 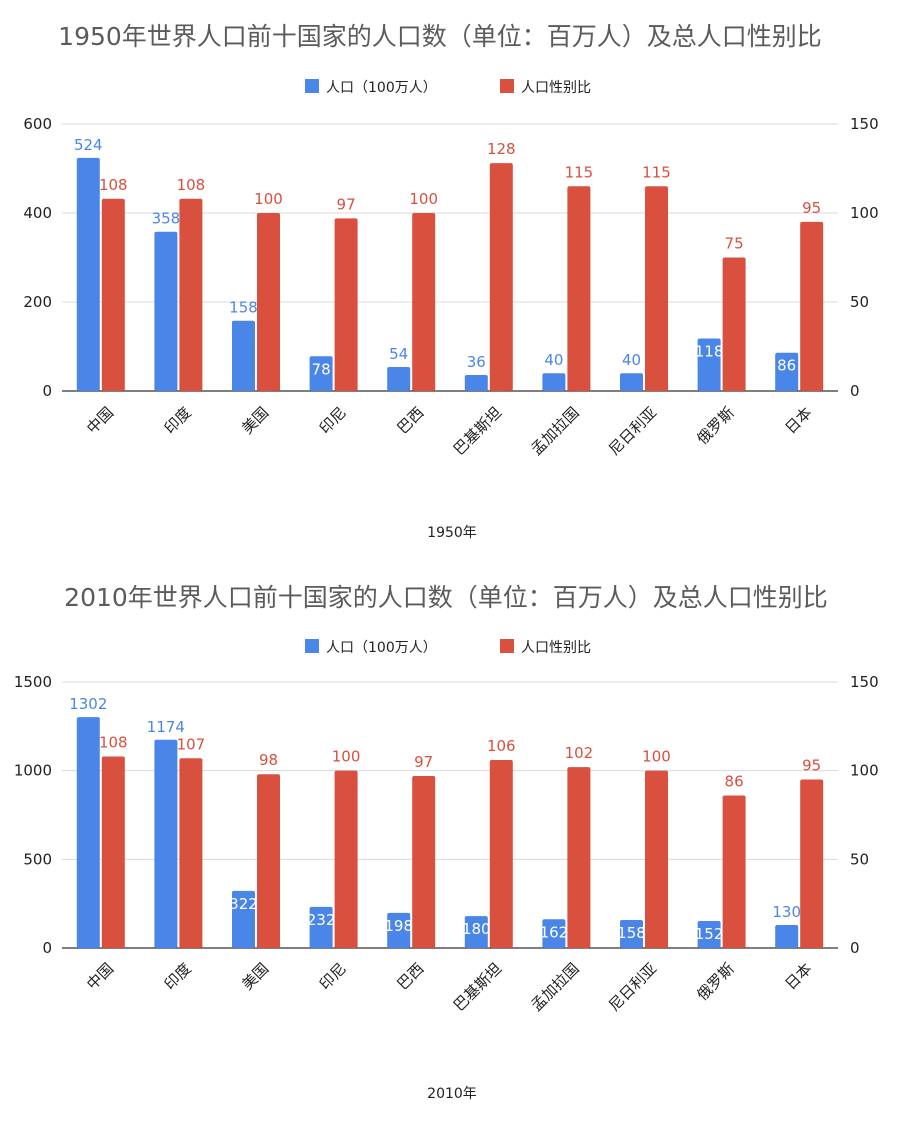 What do you see at coordinates (398, 354) in the screenshot?
I see `data-label-population: 54` at bounding box center [398, 354].